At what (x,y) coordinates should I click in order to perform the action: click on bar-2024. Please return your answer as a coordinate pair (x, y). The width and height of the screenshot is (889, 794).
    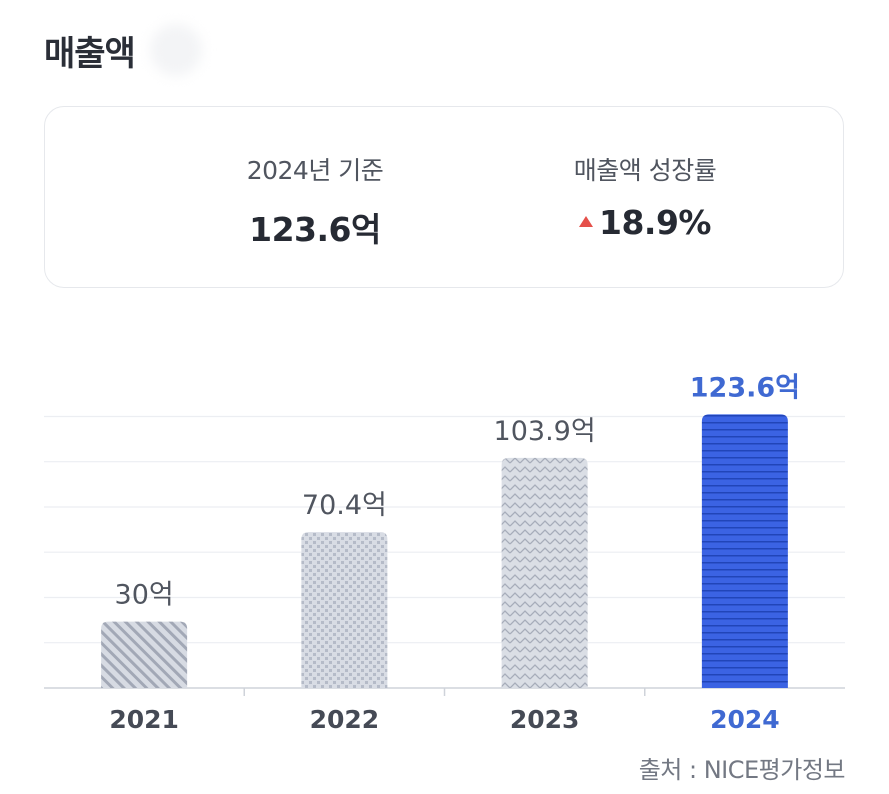
    Looking at the image, I should click on (744, 551).